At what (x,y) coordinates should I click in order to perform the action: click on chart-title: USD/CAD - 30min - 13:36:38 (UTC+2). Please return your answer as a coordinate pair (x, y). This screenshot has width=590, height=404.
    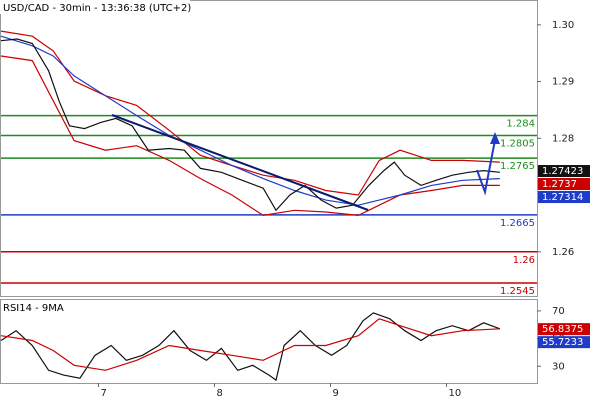
    Looking at the image, I should click on (97, 8).